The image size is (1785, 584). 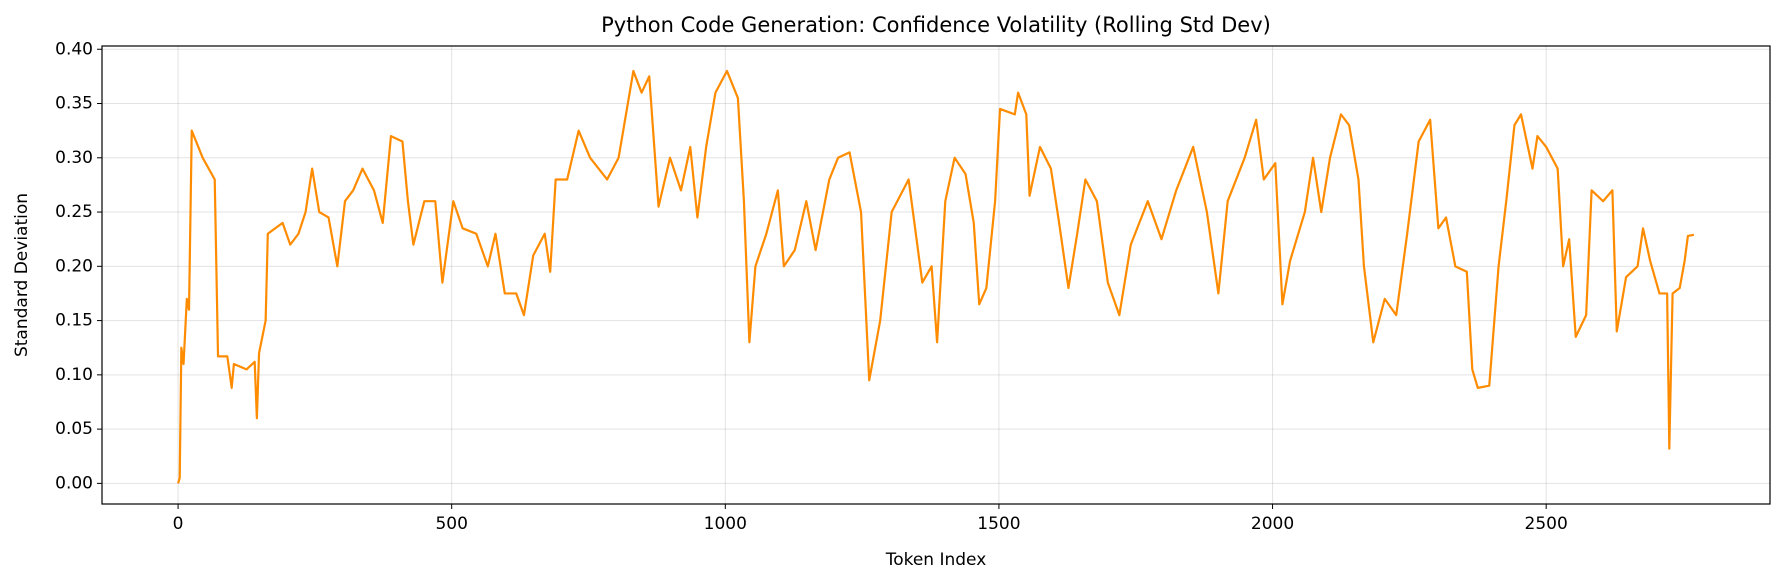 I want to click on y-tick-label: 0.20, so click(x=74, y=266).